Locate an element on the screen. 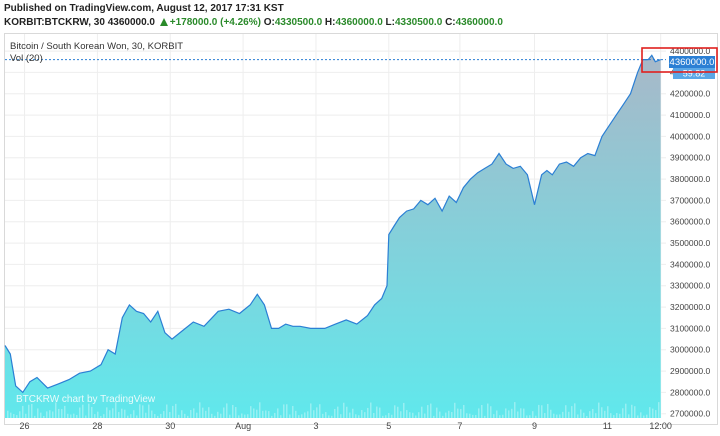  watermark: BTCKRW chart by TradingView is located at coordinates (86, 399).